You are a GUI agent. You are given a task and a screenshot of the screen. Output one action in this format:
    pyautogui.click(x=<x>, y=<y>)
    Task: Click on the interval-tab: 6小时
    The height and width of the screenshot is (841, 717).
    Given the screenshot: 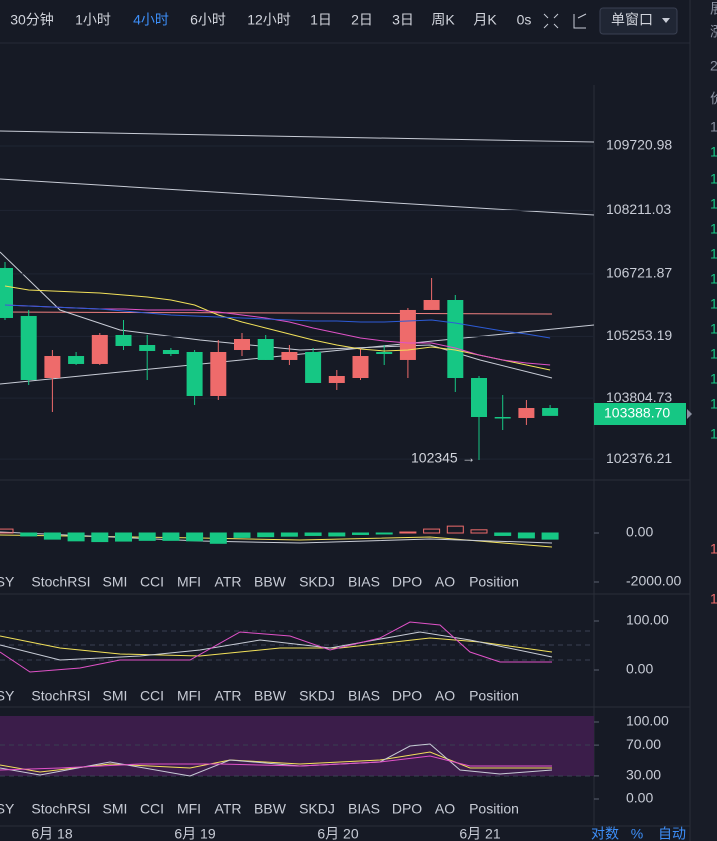 What is the action you would take?
    pyautogui.click(x=208, y=20)
    